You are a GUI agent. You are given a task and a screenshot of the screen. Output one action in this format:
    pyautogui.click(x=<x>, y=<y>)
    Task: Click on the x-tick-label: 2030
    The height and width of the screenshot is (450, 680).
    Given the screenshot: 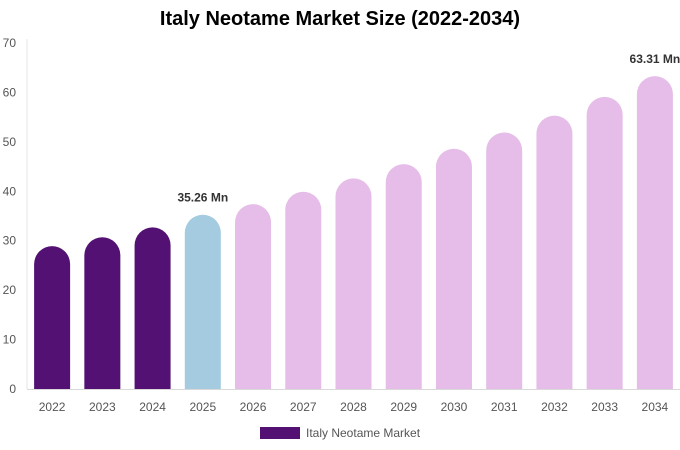 What is the action you would take?
    pyautogui.click(x=454, y=407)
    